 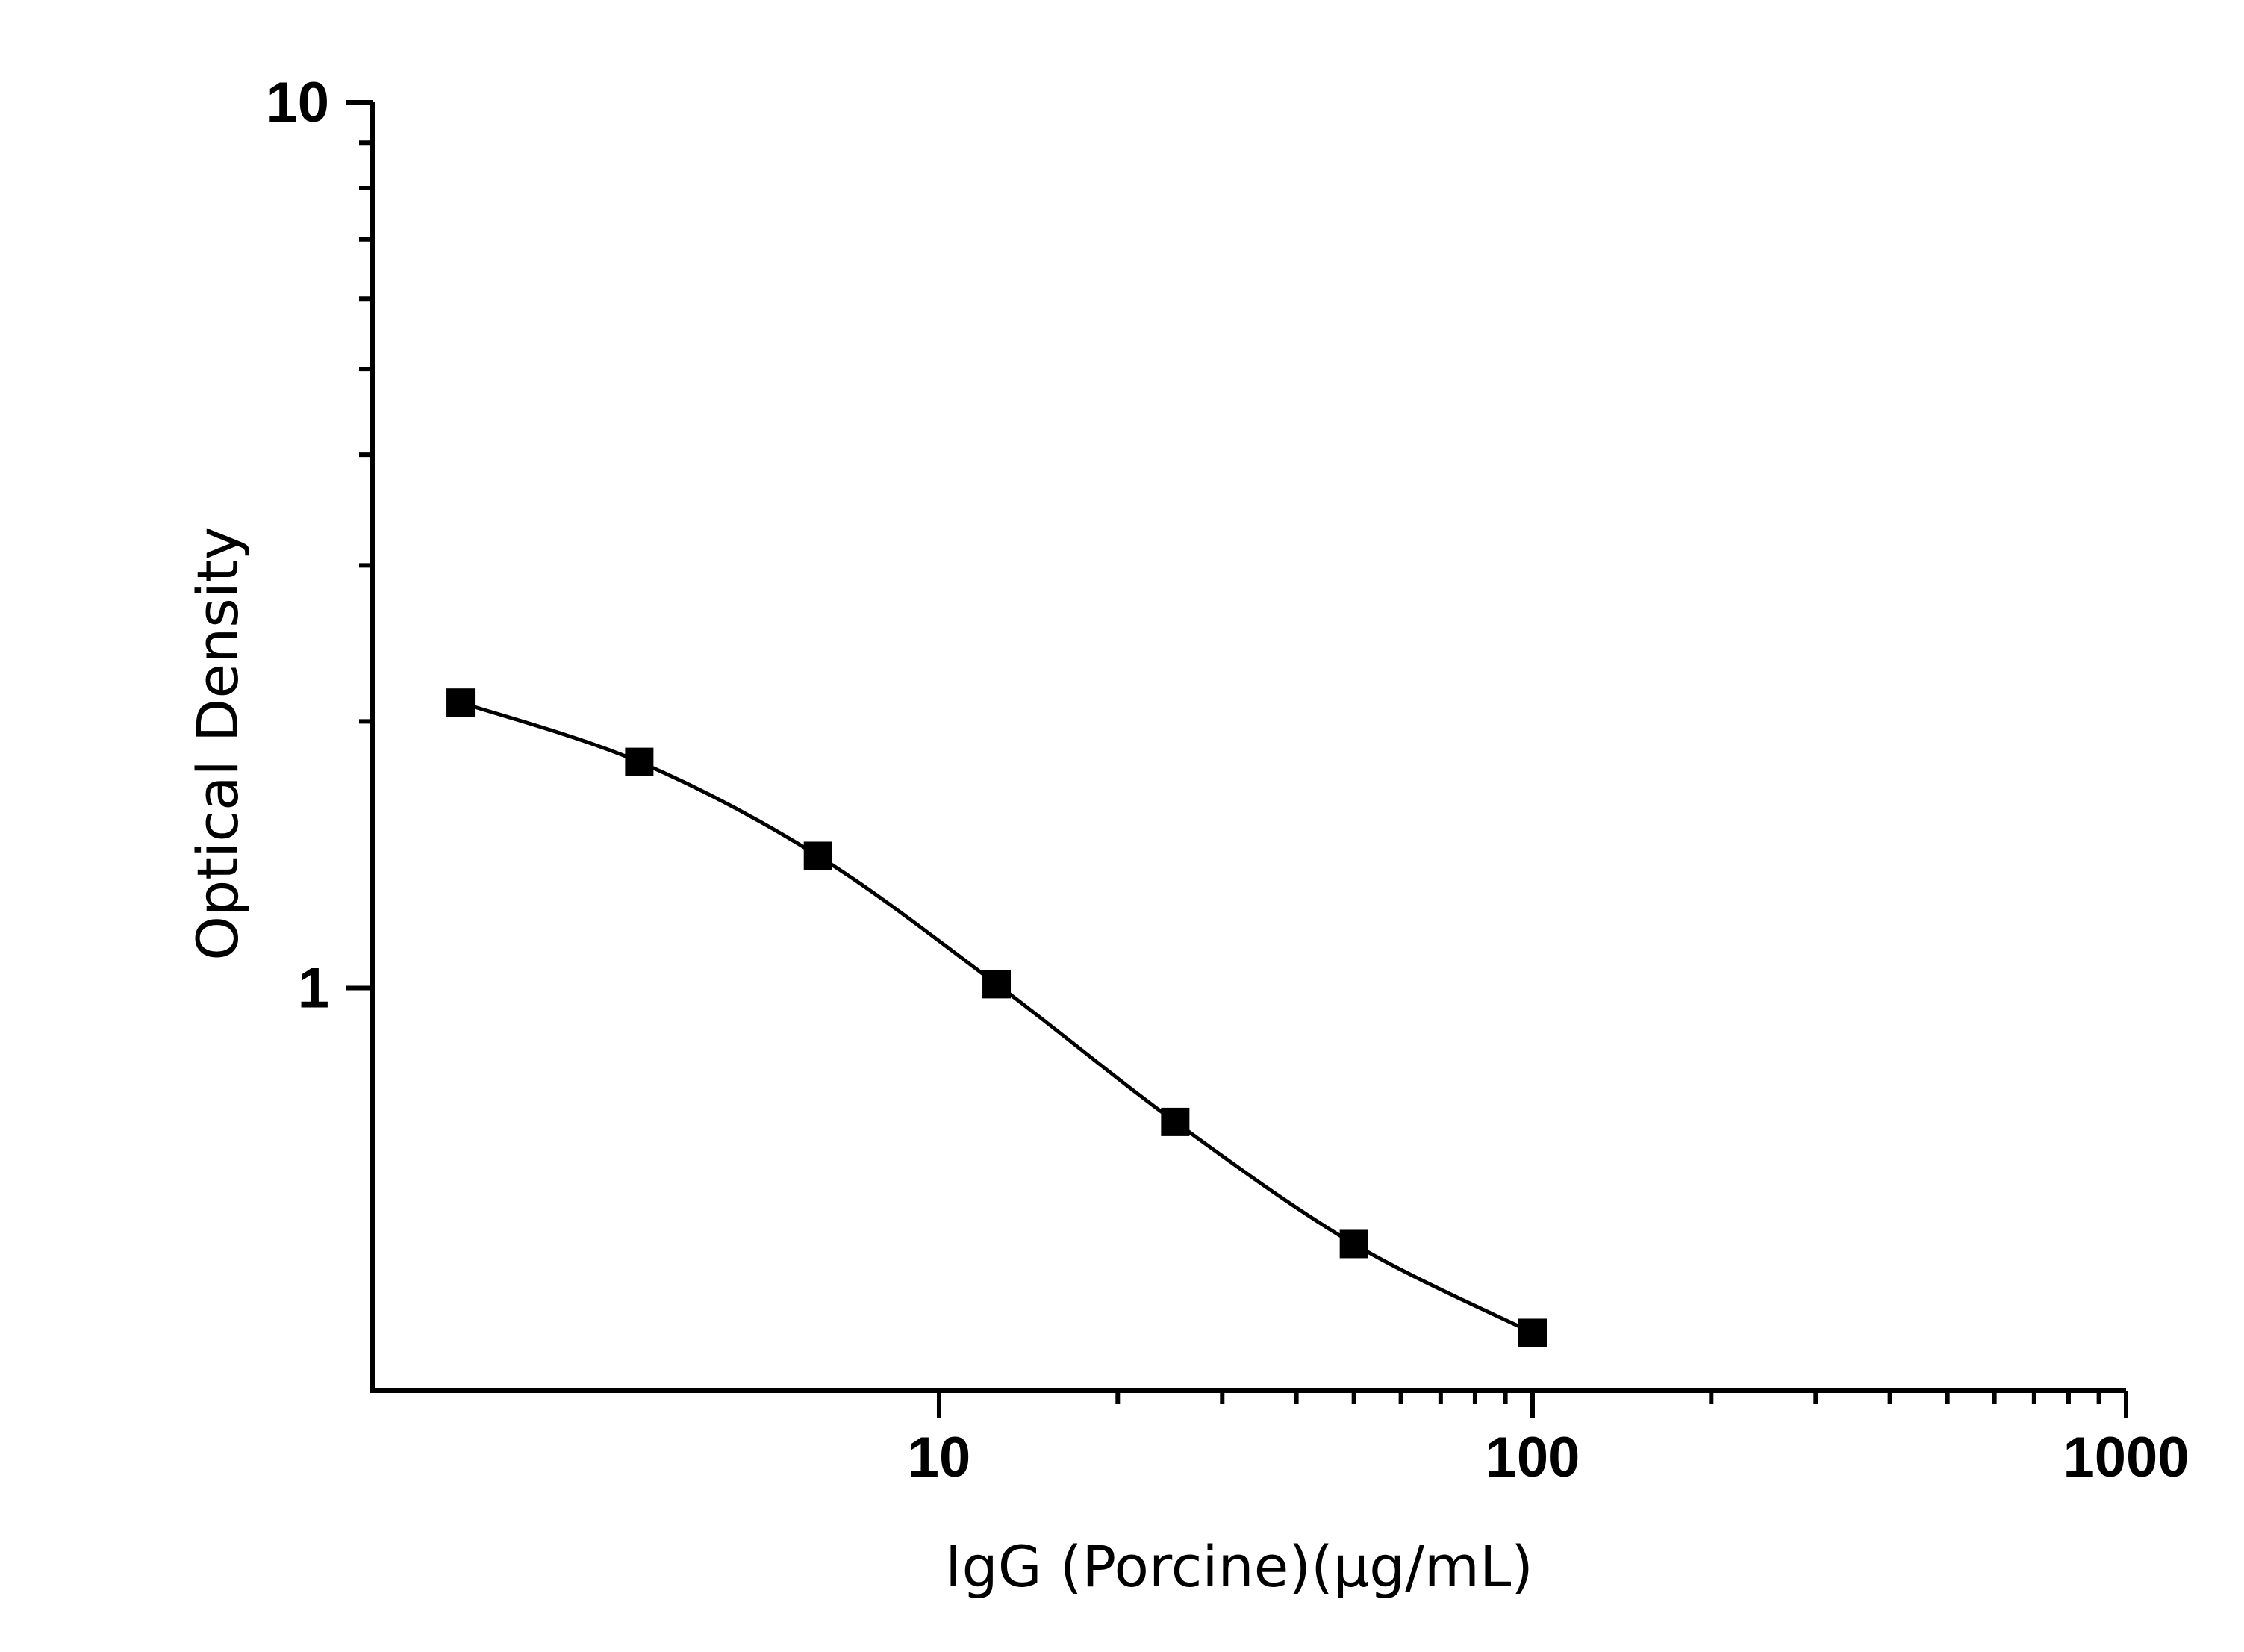 I want to click on x-axis-title: IgG (Porcine)(μg/mL), so click(x=1239, y=1567).